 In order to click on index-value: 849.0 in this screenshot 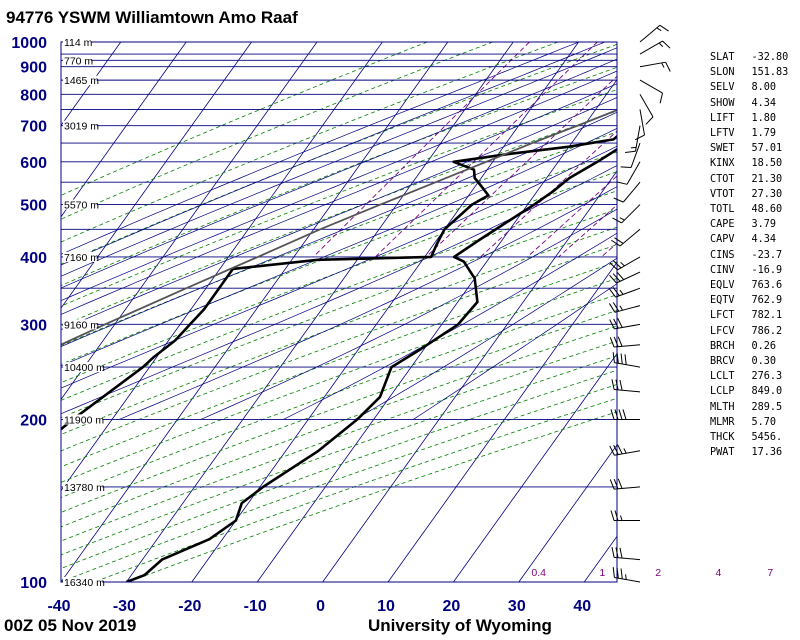, I will do `click(767, 392)`.